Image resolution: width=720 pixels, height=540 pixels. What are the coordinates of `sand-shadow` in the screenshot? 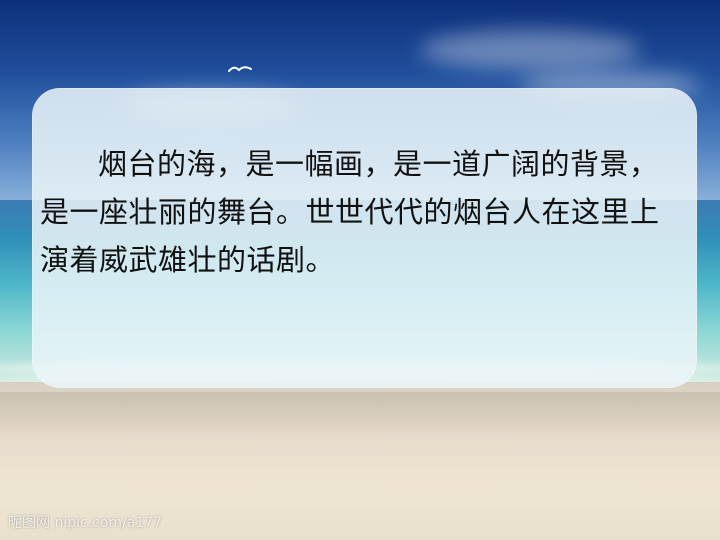 It's located at (360, 416).